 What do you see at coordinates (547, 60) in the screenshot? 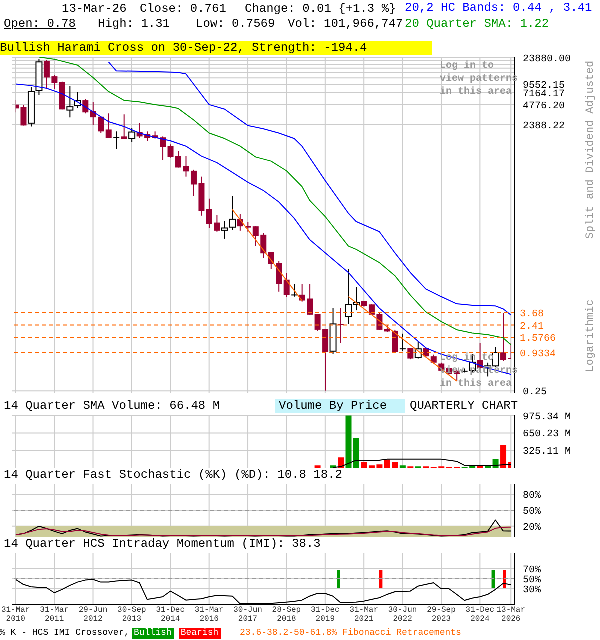
I see `y-tick-label: 23880.00` at bounding box center [547, 60].